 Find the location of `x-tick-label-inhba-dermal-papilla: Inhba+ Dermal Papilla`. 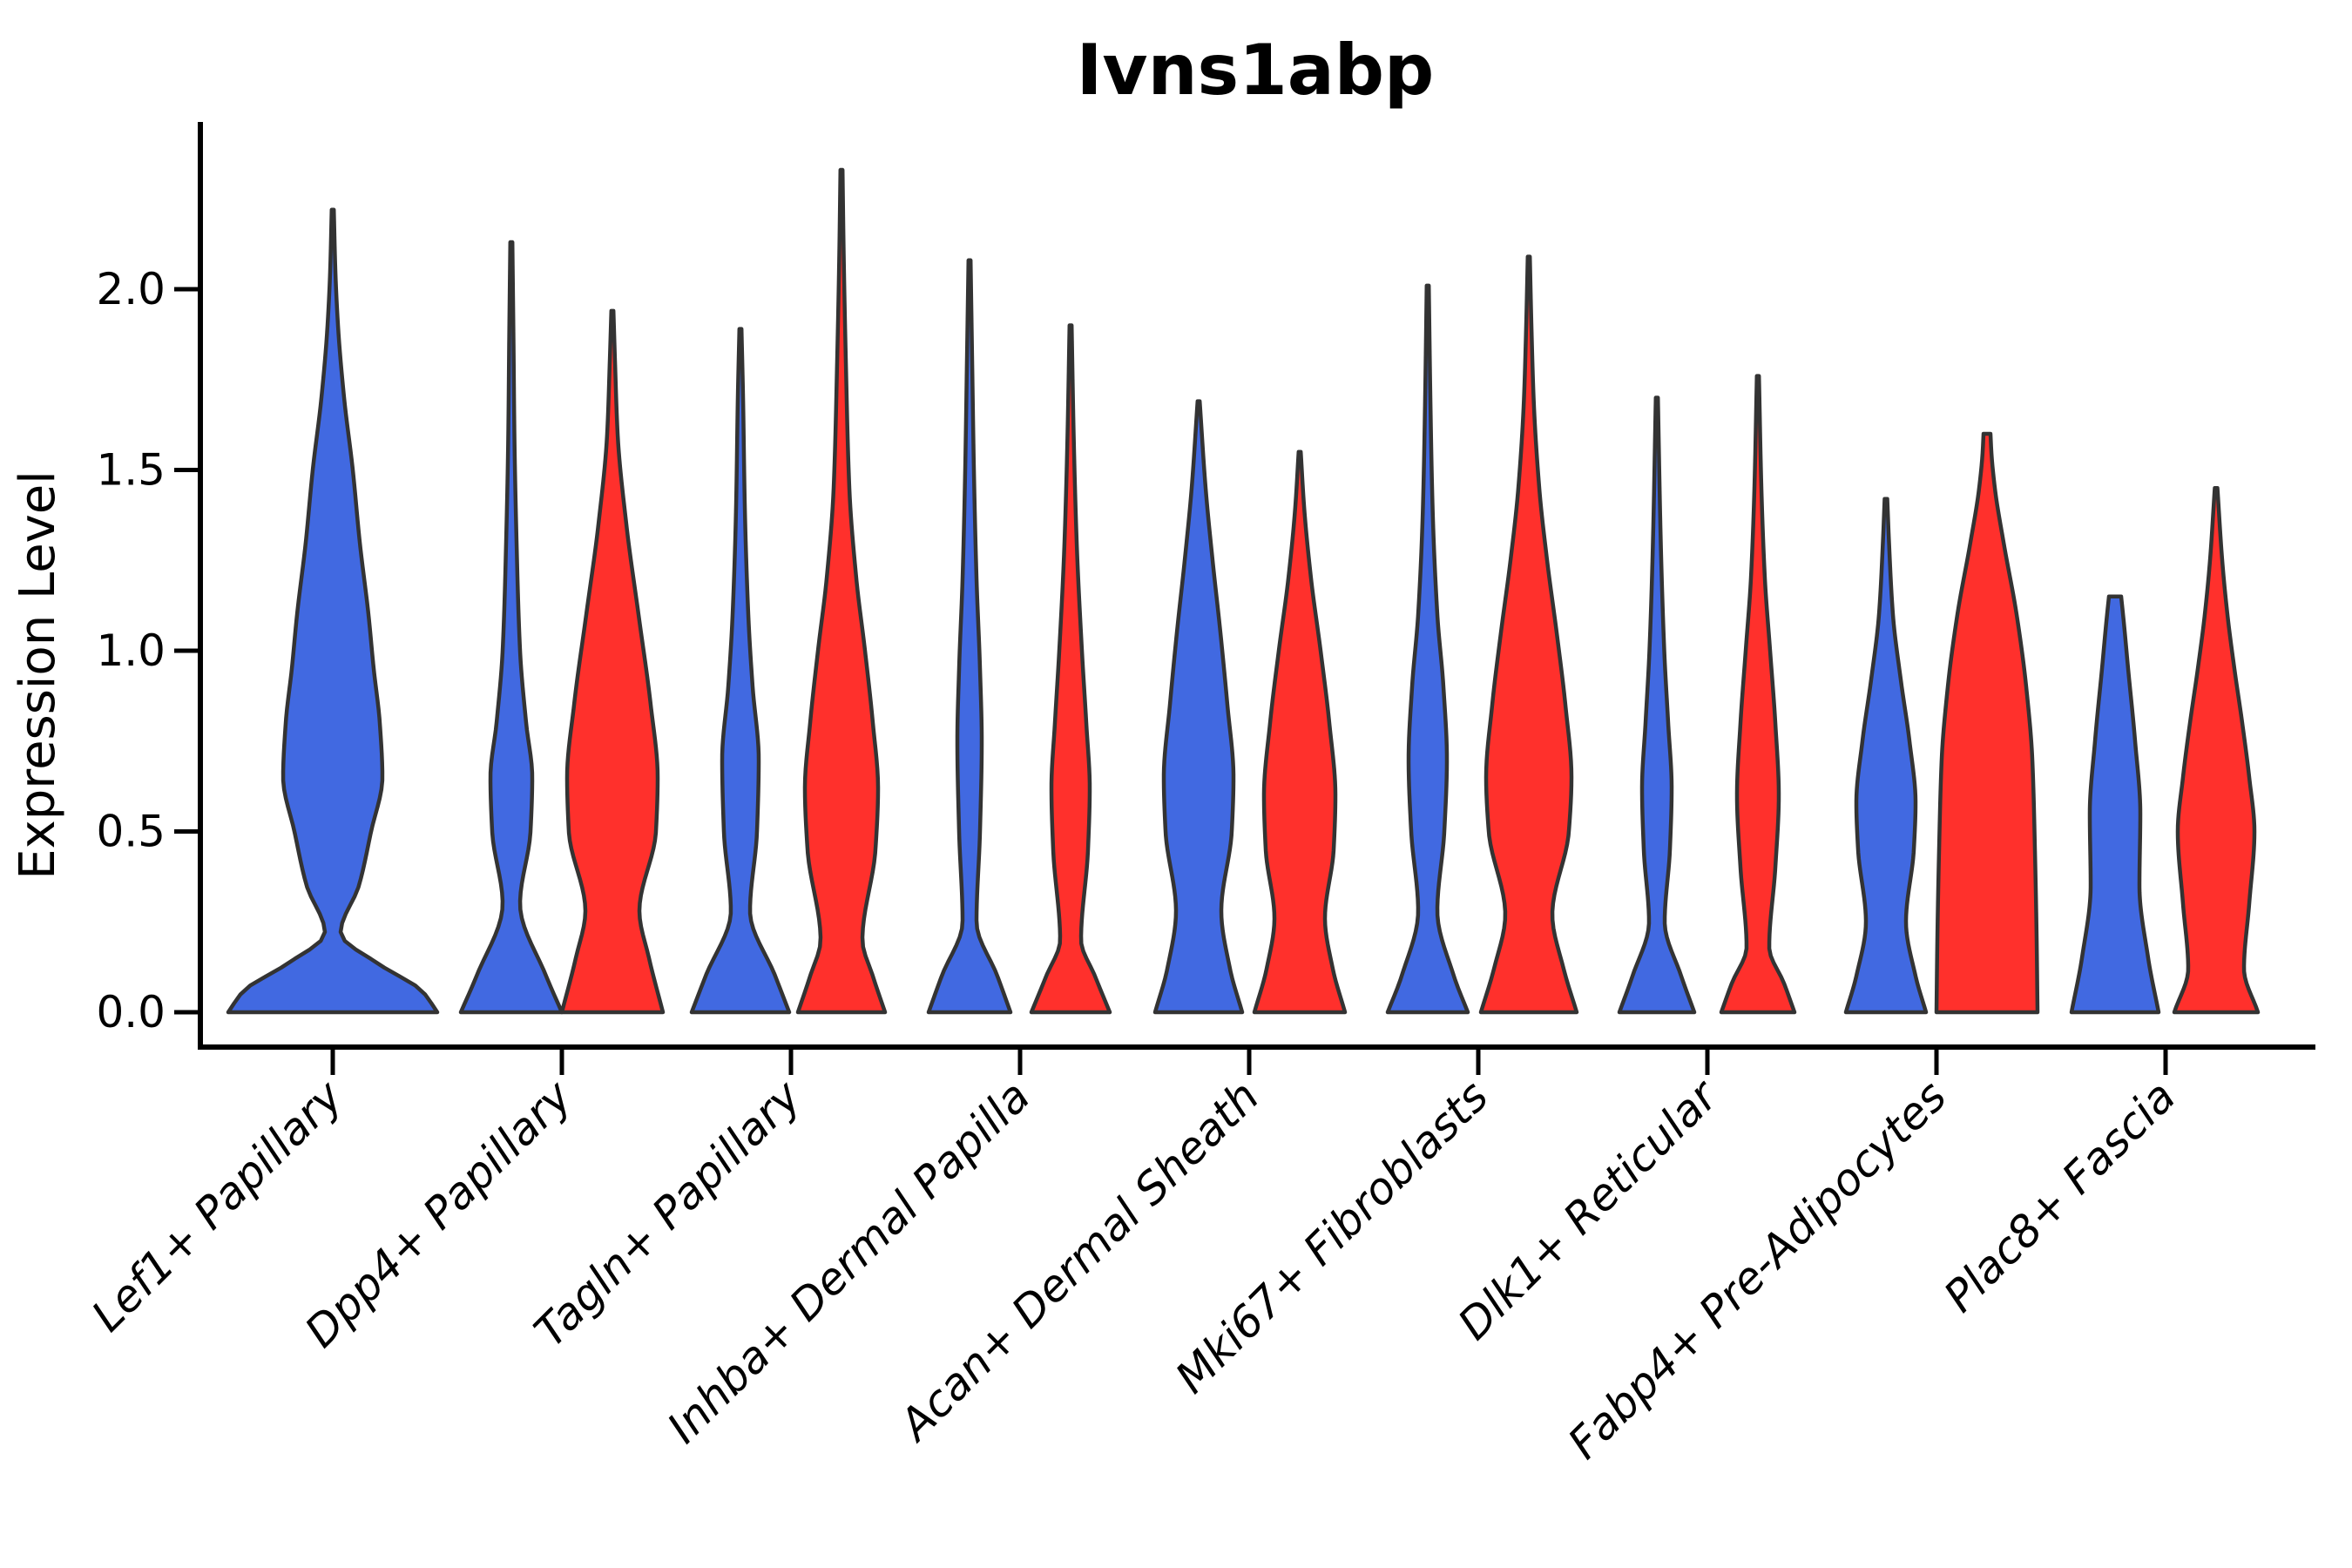

x-tick-label-inhba-dermal-papilla: Inhba+ Dermal Papilla is located at coordinates (849, 1261).